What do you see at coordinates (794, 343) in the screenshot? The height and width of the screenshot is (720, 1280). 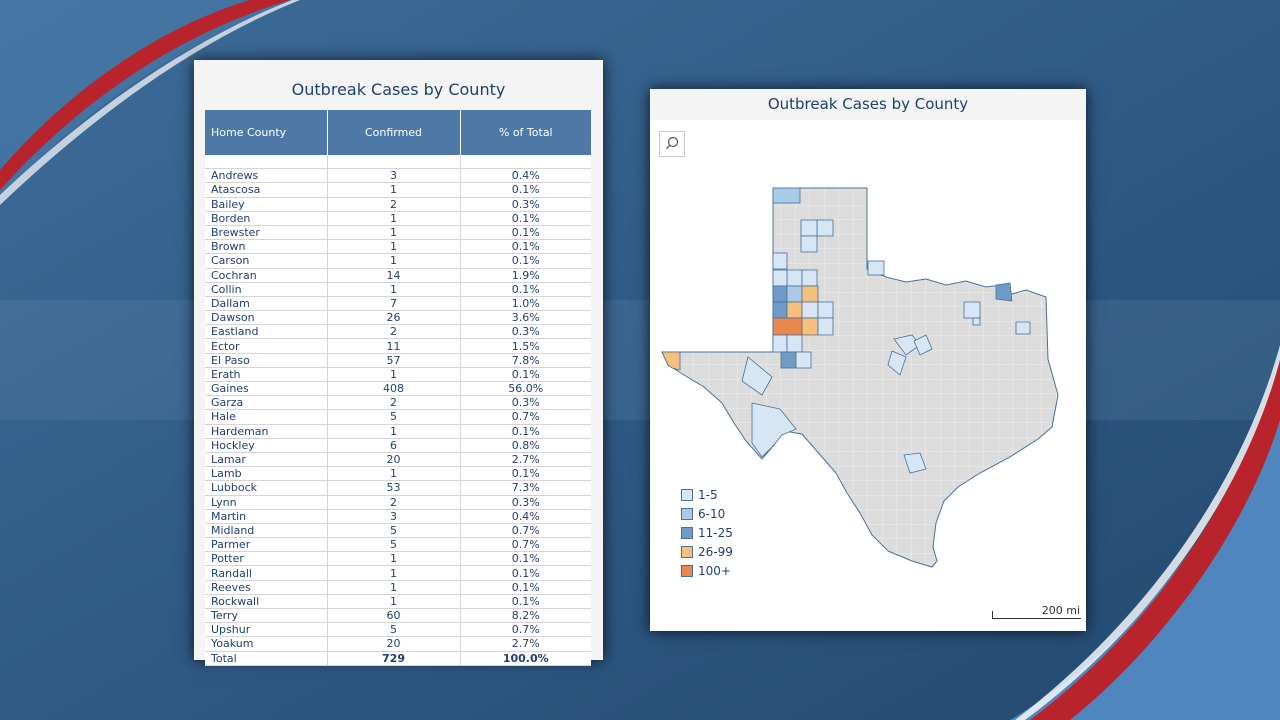 I see `county-martin` at bounding box center [794, 343].